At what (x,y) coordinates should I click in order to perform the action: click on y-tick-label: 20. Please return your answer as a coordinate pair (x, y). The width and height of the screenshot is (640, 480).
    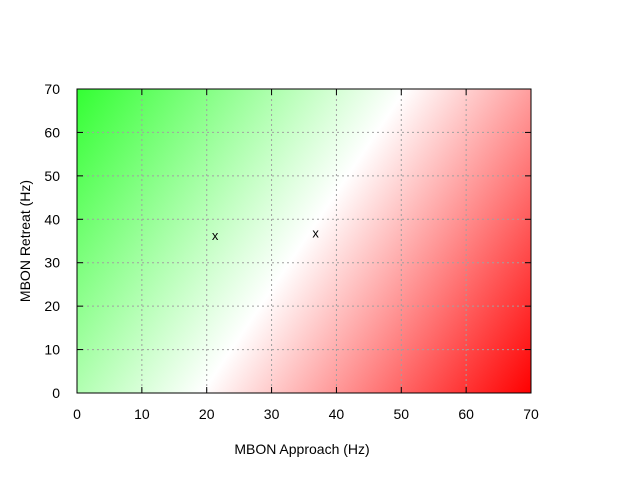
    Looking at the image, I should click on (52, 306).